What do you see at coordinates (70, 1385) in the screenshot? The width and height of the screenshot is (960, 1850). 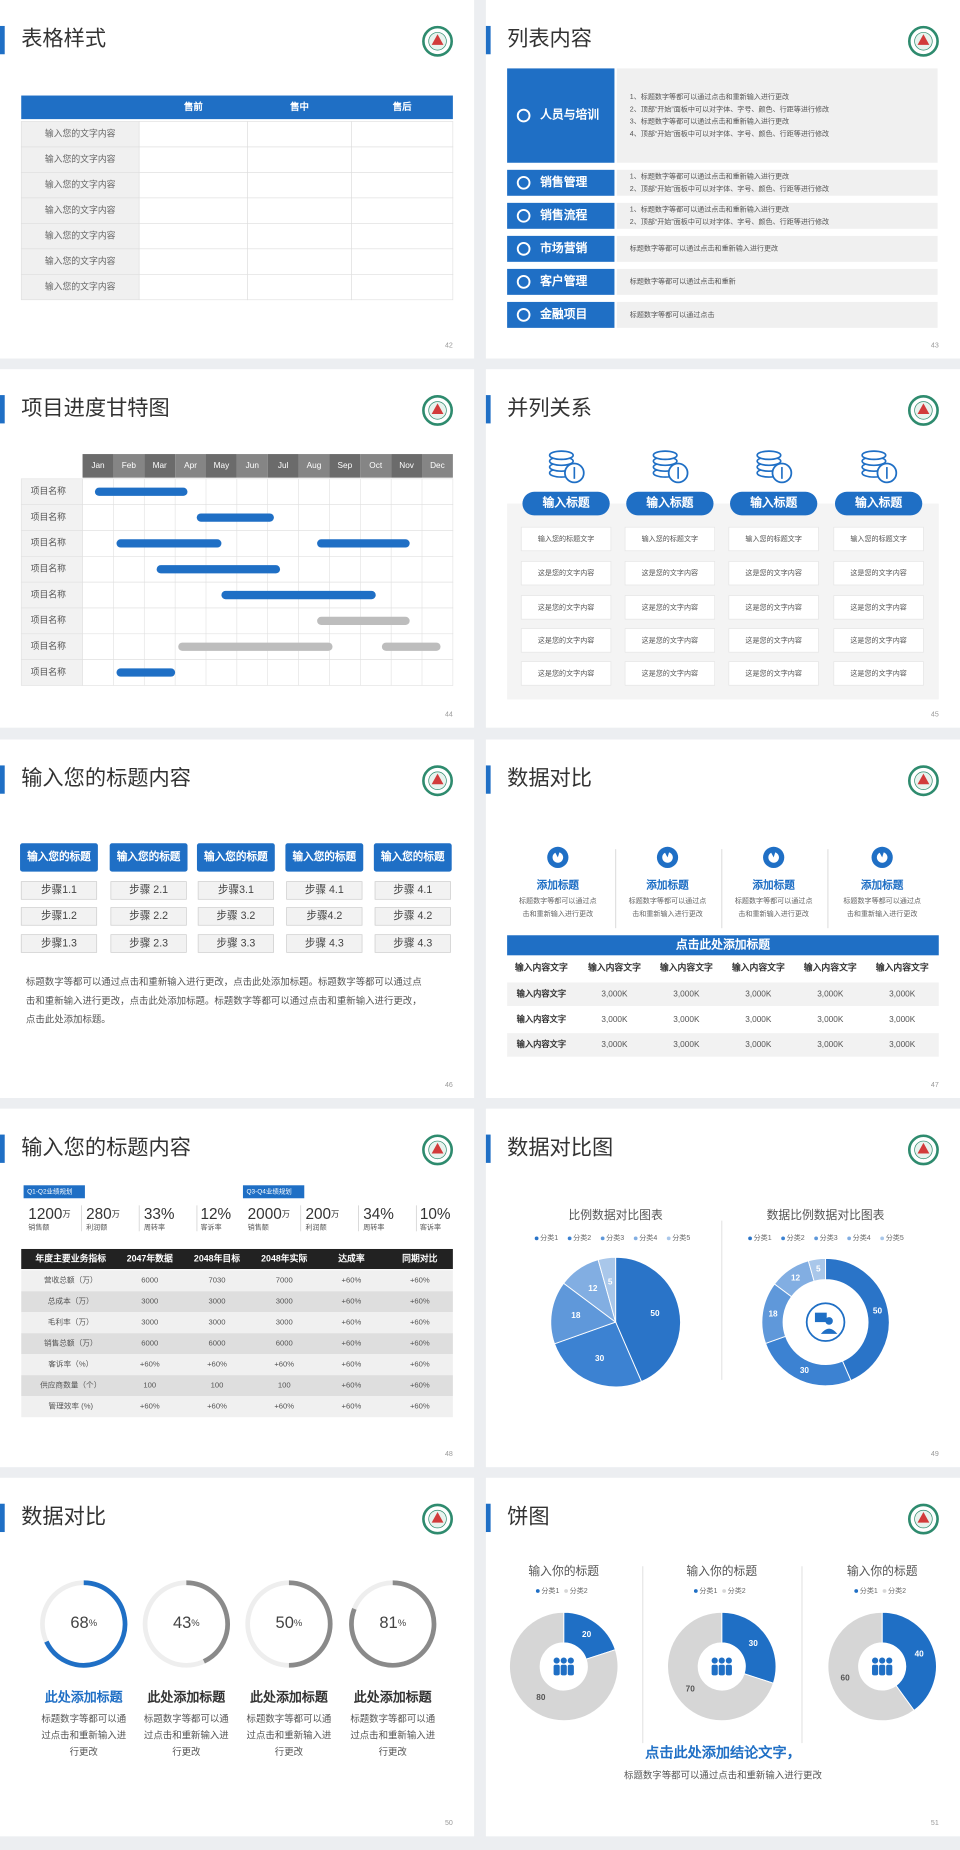 I see `table-cell: 供应商数量（个）` at bounding box center [70, 1385].